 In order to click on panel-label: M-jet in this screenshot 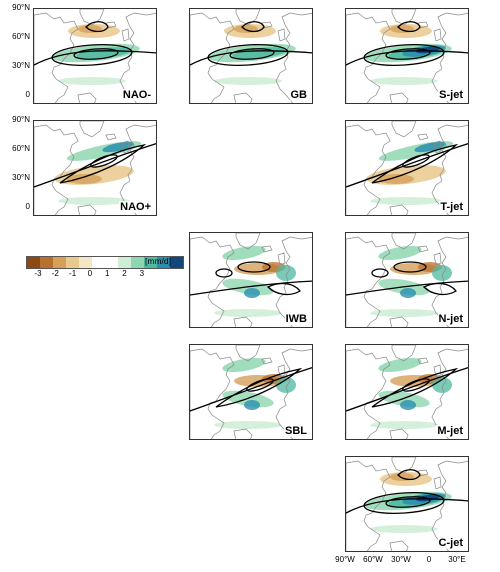, I will do `click(450, 431)`.